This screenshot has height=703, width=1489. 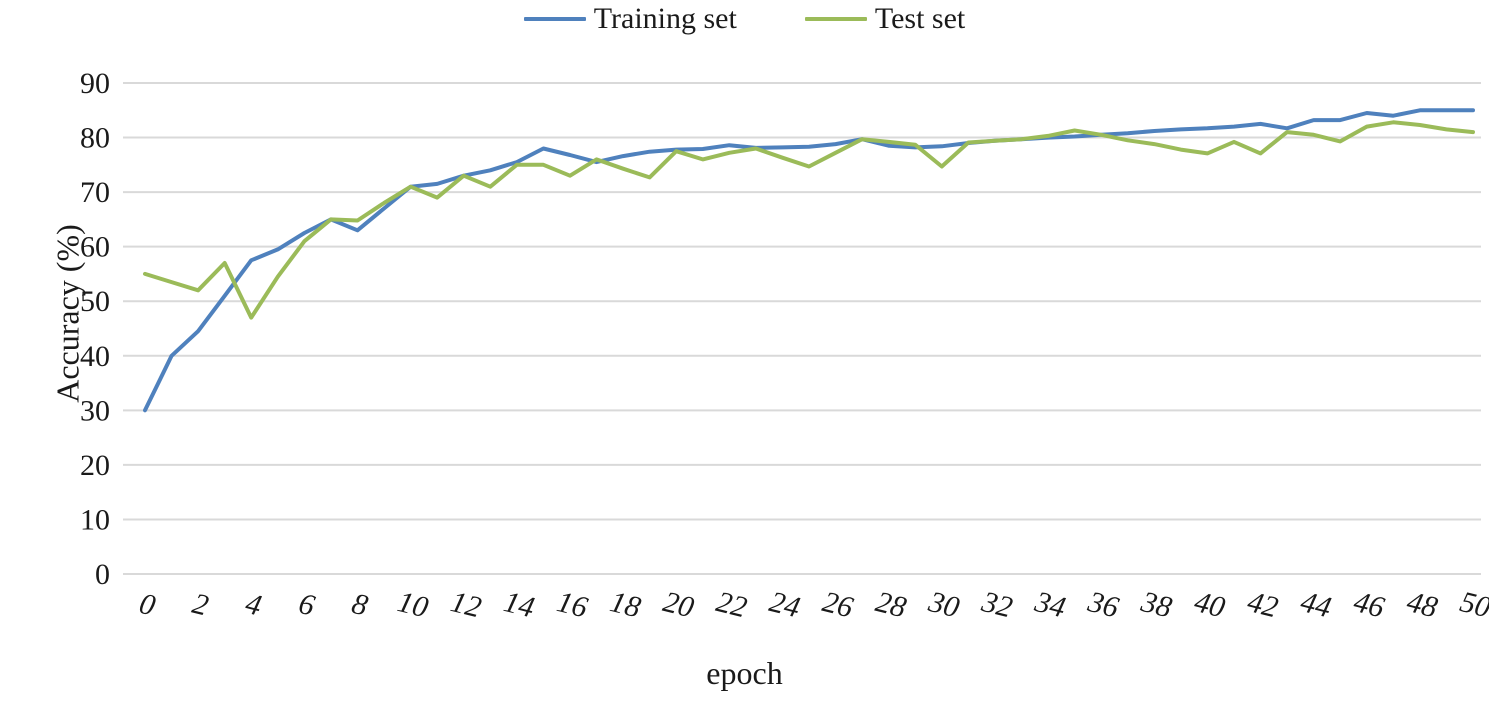 I want to click on x-tick-label: 40, so click(x=1209, y=604).